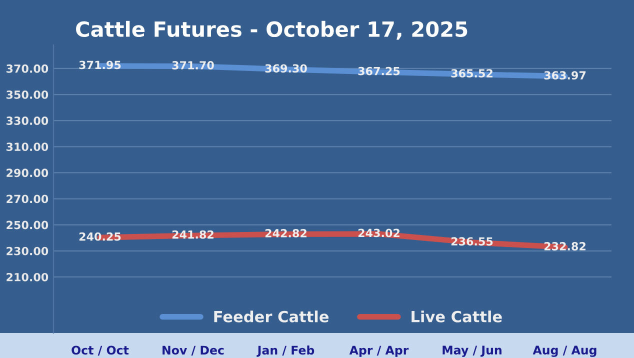 The height and width of the screenshot is (358, 634). I want to click on data-label: 365.52, so click(471, 73).